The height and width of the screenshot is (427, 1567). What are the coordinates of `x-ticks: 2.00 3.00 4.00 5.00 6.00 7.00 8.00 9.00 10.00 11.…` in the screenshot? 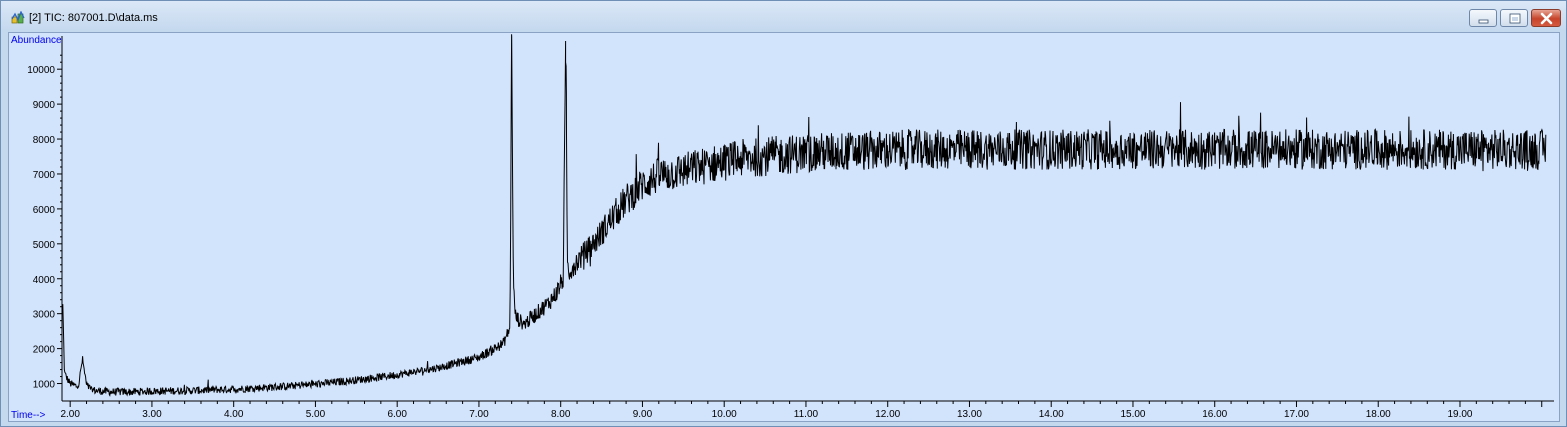 It's located at (801, 410).